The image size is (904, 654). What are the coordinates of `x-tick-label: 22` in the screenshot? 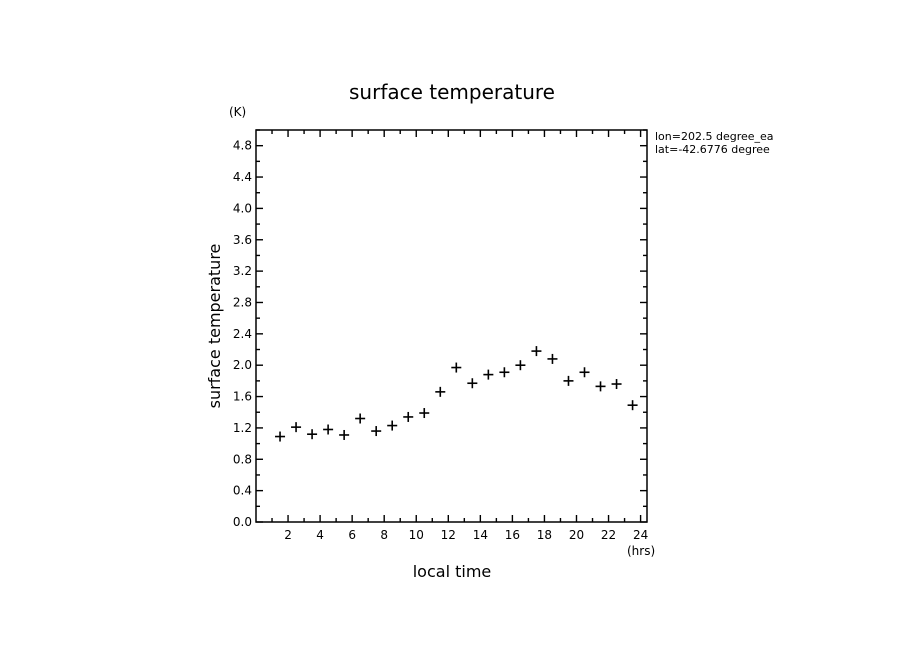 It's located at (608, 535).